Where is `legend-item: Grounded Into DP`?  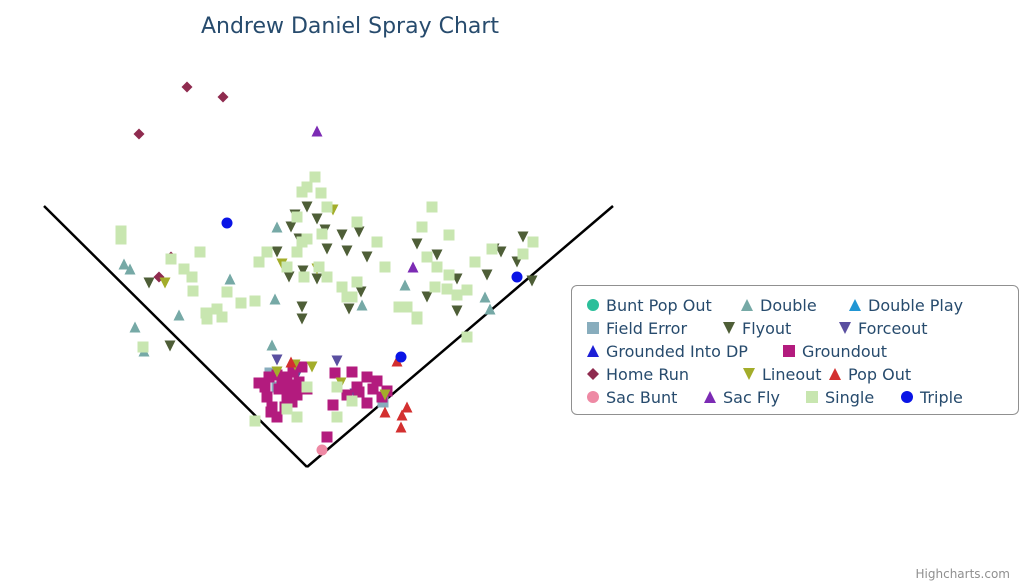 legend-item: Grounded Into DP is located at coordinates (667, 351).